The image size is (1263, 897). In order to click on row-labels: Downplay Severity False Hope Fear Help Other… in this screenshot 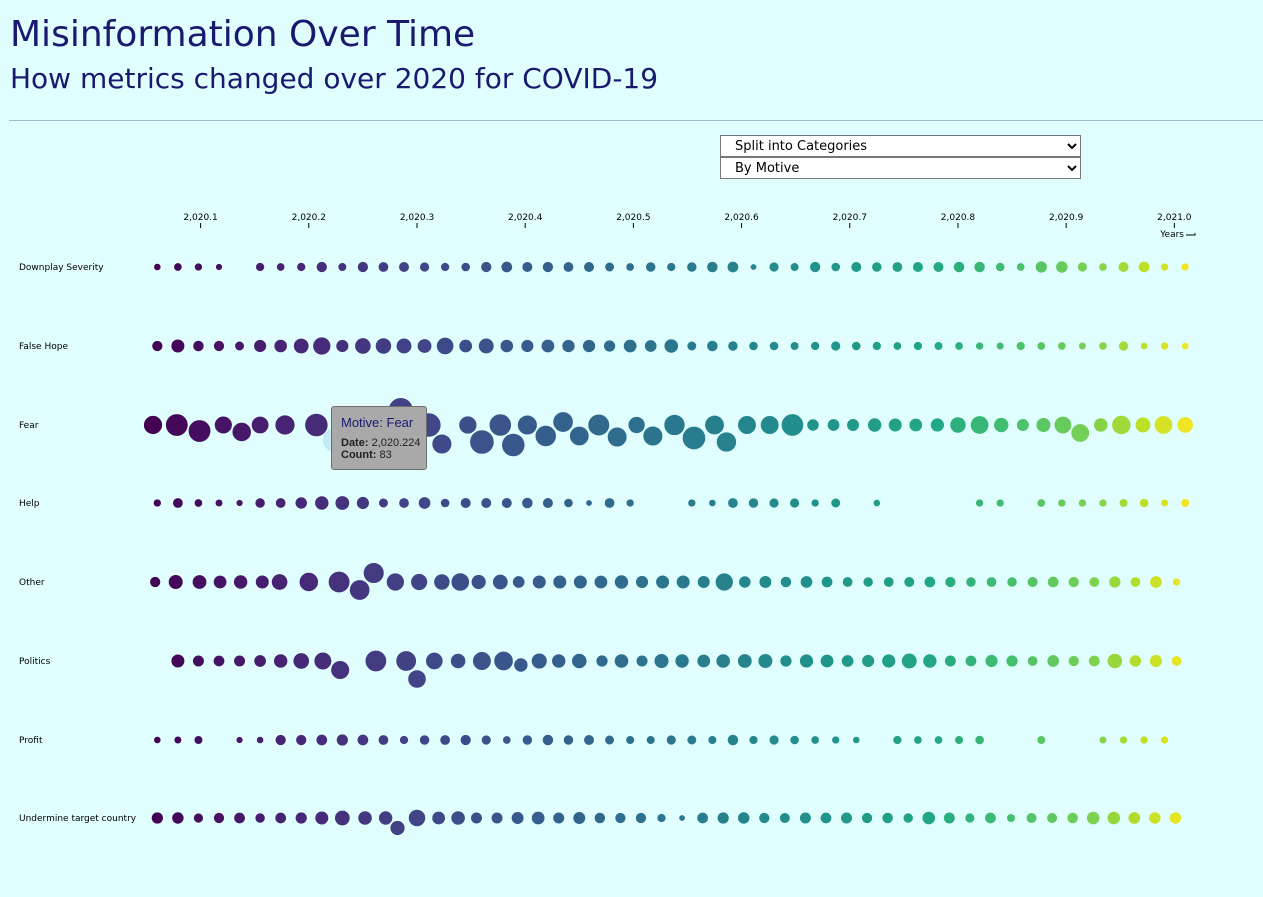, I will do `click(78, 543)`.